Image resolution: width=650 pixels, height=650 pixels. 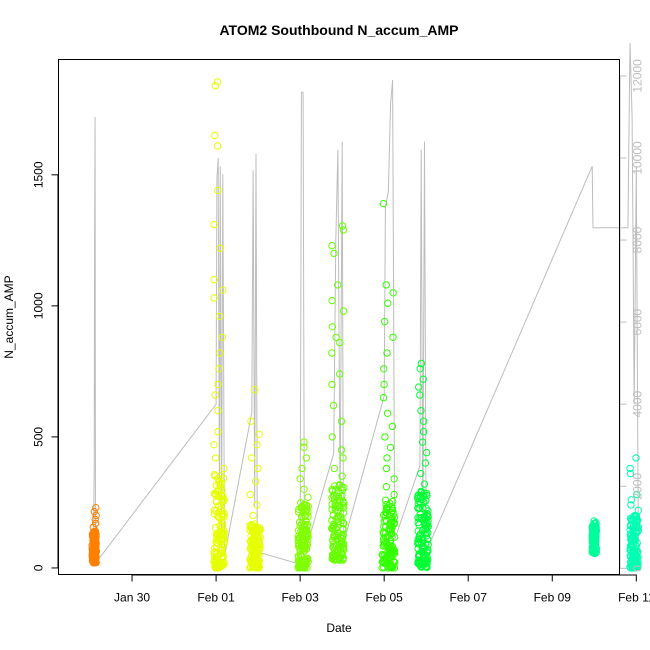 What do you see at coordinates (39, 174) in the screenshot?
I see `y-tick-label: 1500` at bounding box center [39, 174].